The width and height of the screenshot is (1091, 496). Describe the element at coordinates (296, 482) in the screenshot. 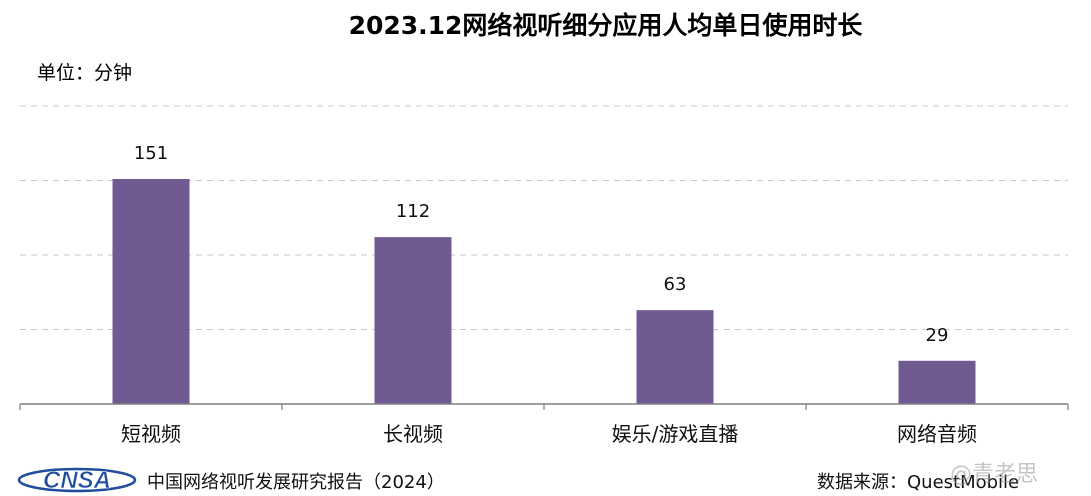

I see `report-title: 中国网络视听发展研究报告（2024）` at that location.